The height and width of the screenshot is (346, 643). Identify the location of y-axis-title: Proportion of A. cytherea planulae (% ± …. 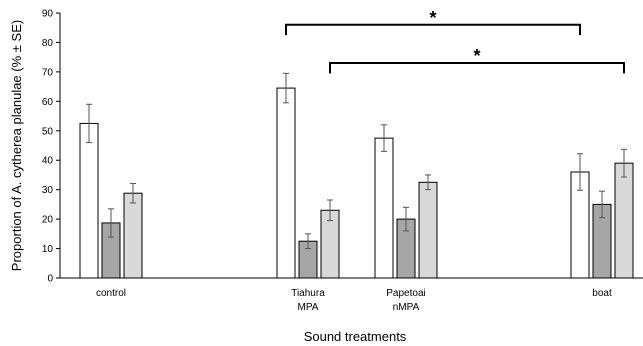
(16, 145).